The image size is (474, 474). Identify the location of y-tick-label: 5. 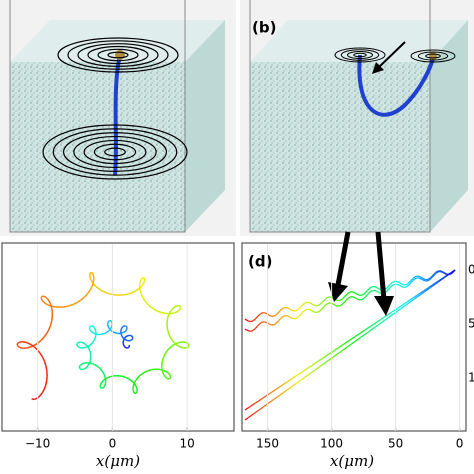
(471, 324).